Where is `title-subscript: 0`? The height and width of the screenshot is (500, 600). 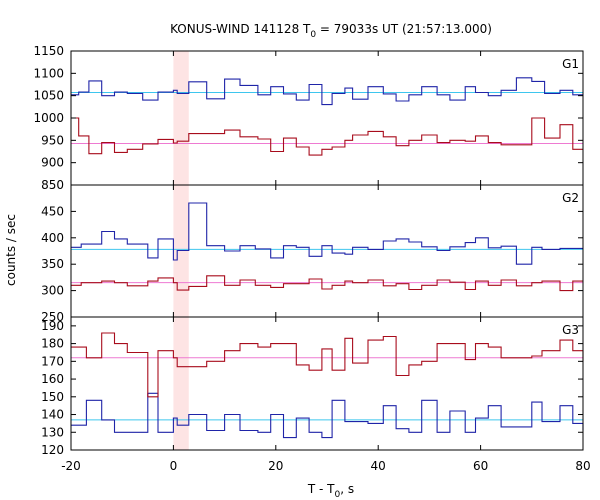 title-subscript: 0 is located at coordinates (313, 35).